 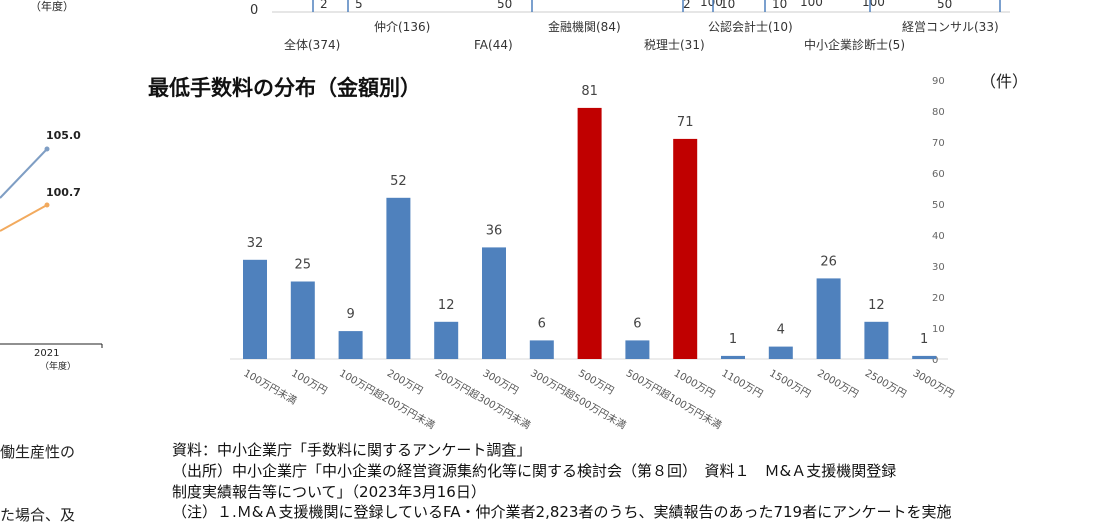 I want to click on x-tick-label: 200万円, so click(x=404, y=382).